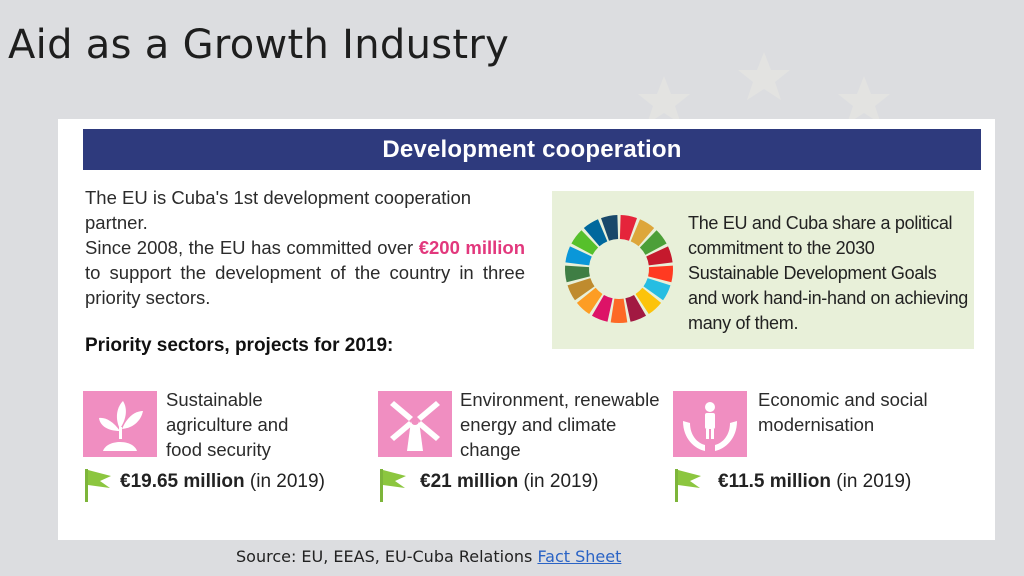 The width and height of the screenshot is (1024, 576). I want to click on sector-amount: €11.5 million (in 2019), so click(814, 482).